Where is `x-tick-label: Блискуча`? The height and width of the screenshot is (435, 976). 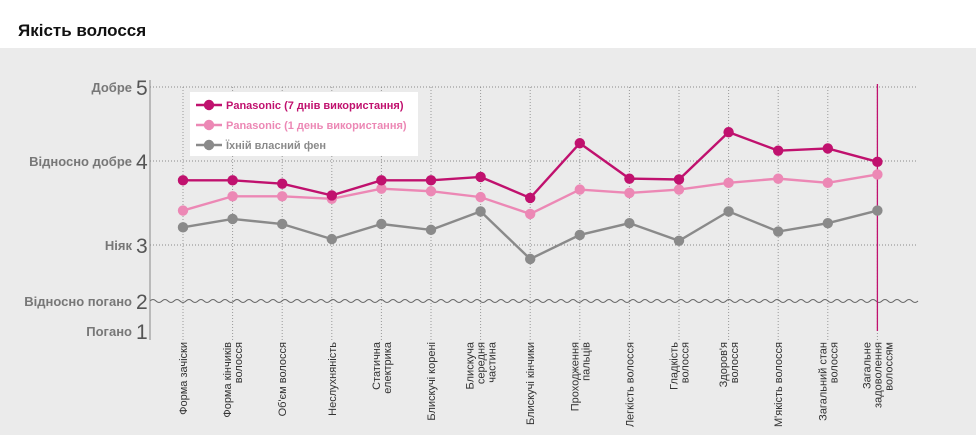
x-tick-label: Блискуча is located at coordinates (471, 365).